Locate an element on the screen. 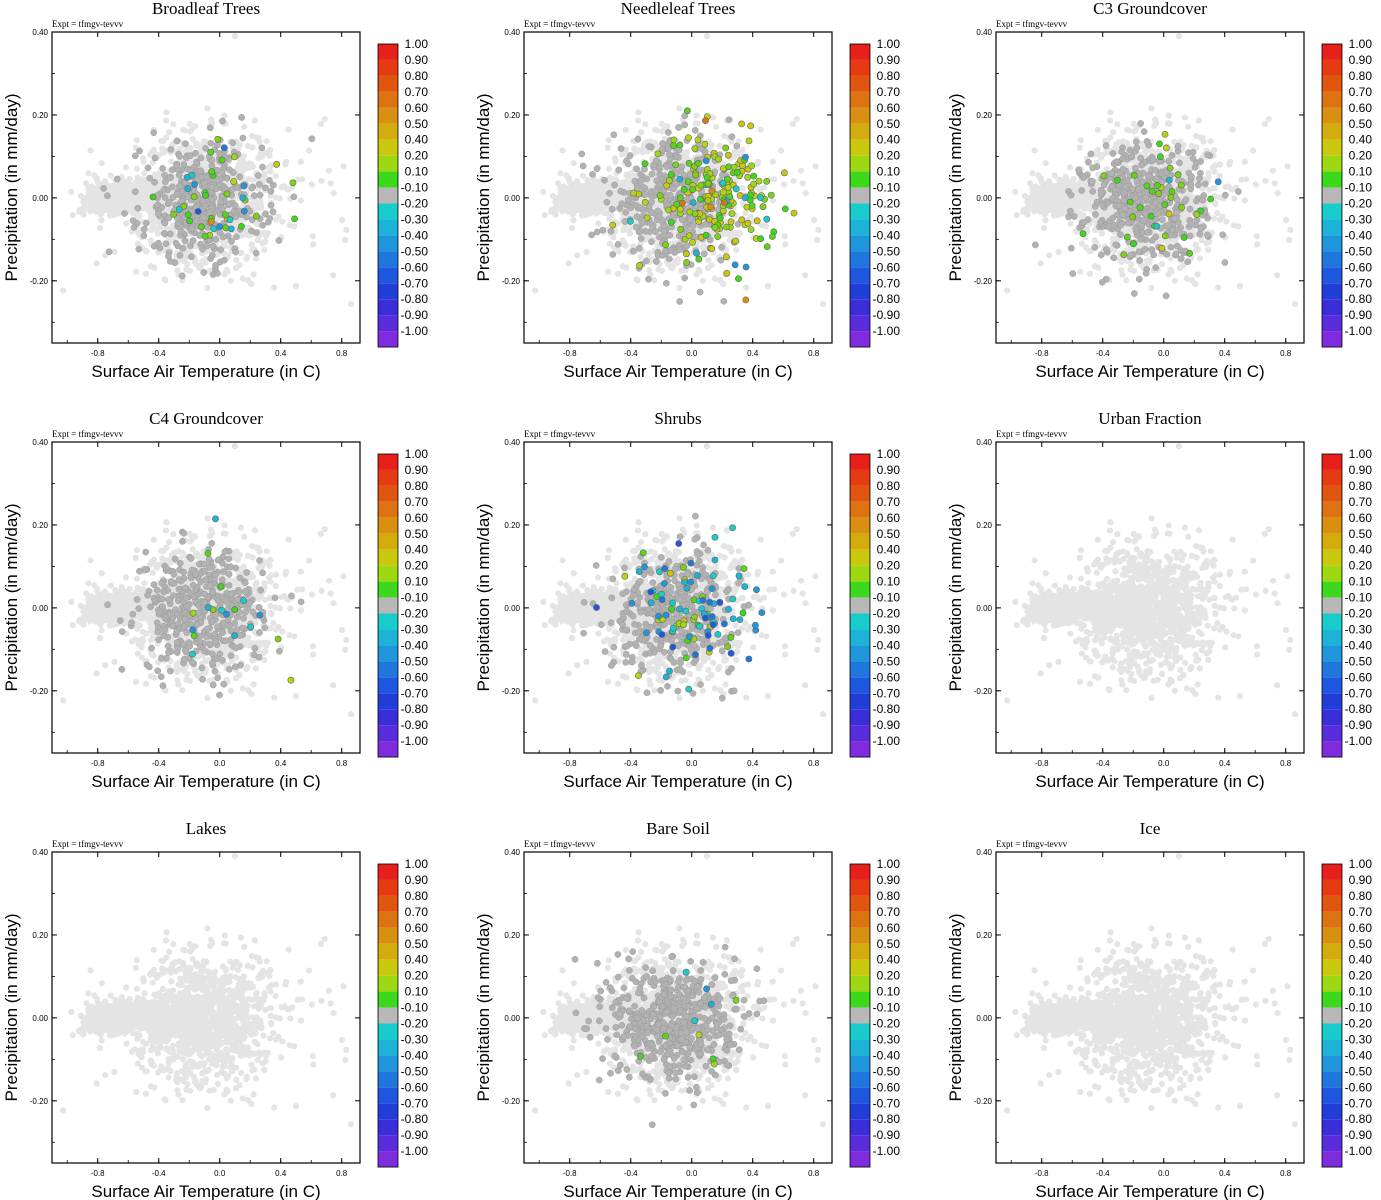 Image resolution: width=1381 pixels, height=1200 pixels. x-tick-label: 0.8 is located at coordinates (342, 353).